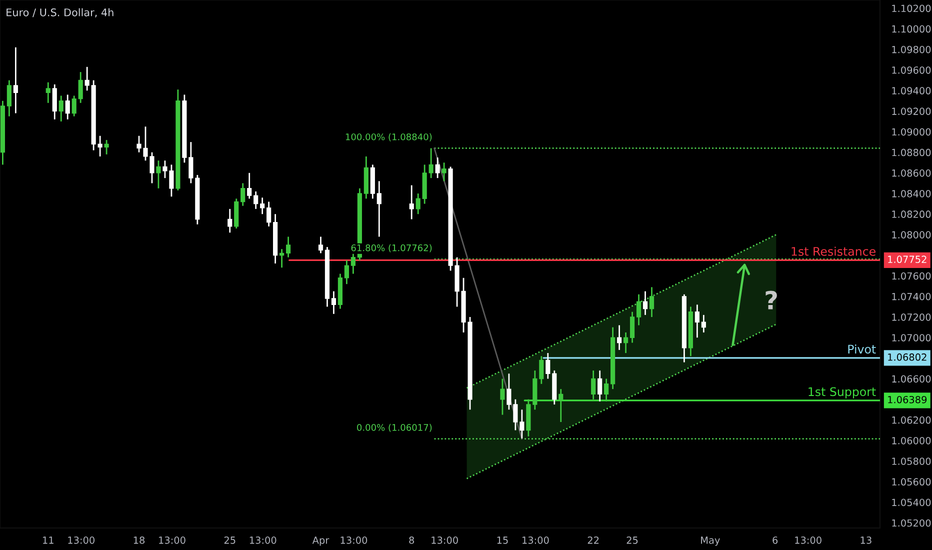 The image size is (932, 550). What do you see at coordinates (911, 50) in the screenshot?
I see `y-tick-label: 1.09800` at bounding box center [911, 50].